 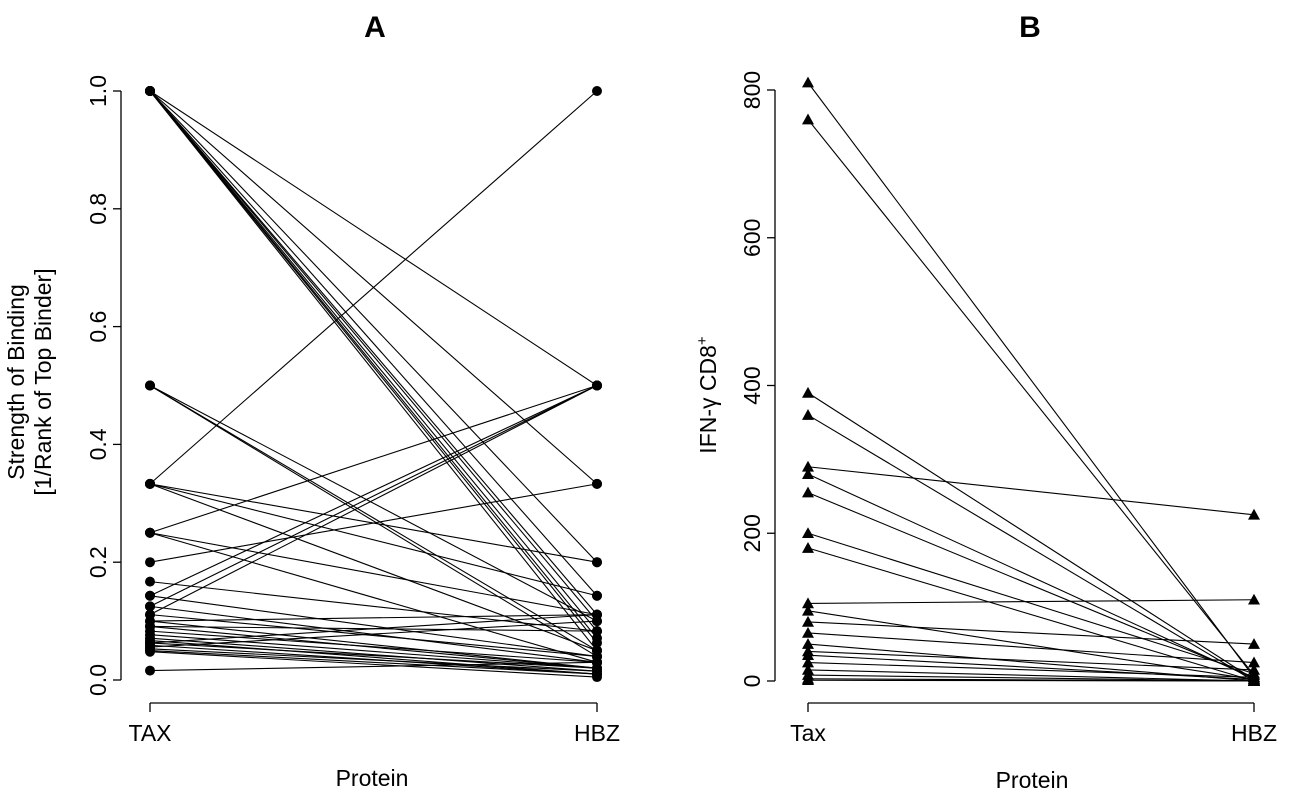 I want to click on panel-b-y-axis: 0 200 400 600 800, so click(x=757, y=379).